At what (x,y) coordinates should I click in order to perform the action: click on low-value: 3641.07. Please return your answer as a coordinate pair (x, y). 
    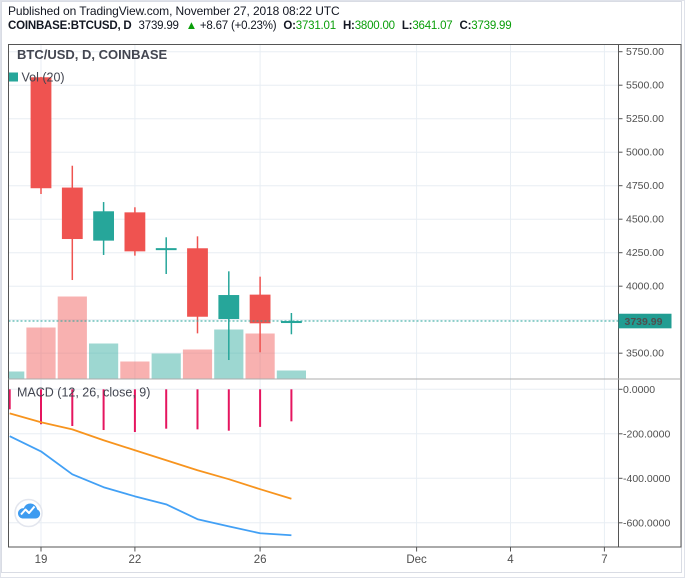
    Looking at the image, I should click on (432, 26).